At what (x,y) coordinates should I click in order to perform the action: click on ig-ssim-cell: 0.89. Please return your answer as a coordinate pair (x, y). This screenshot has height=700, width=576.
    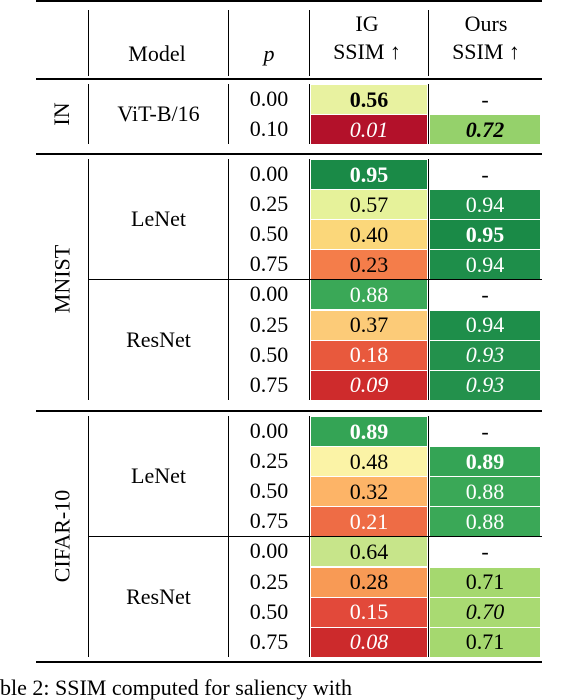
    Looking at the image, I should click on (369, 432).